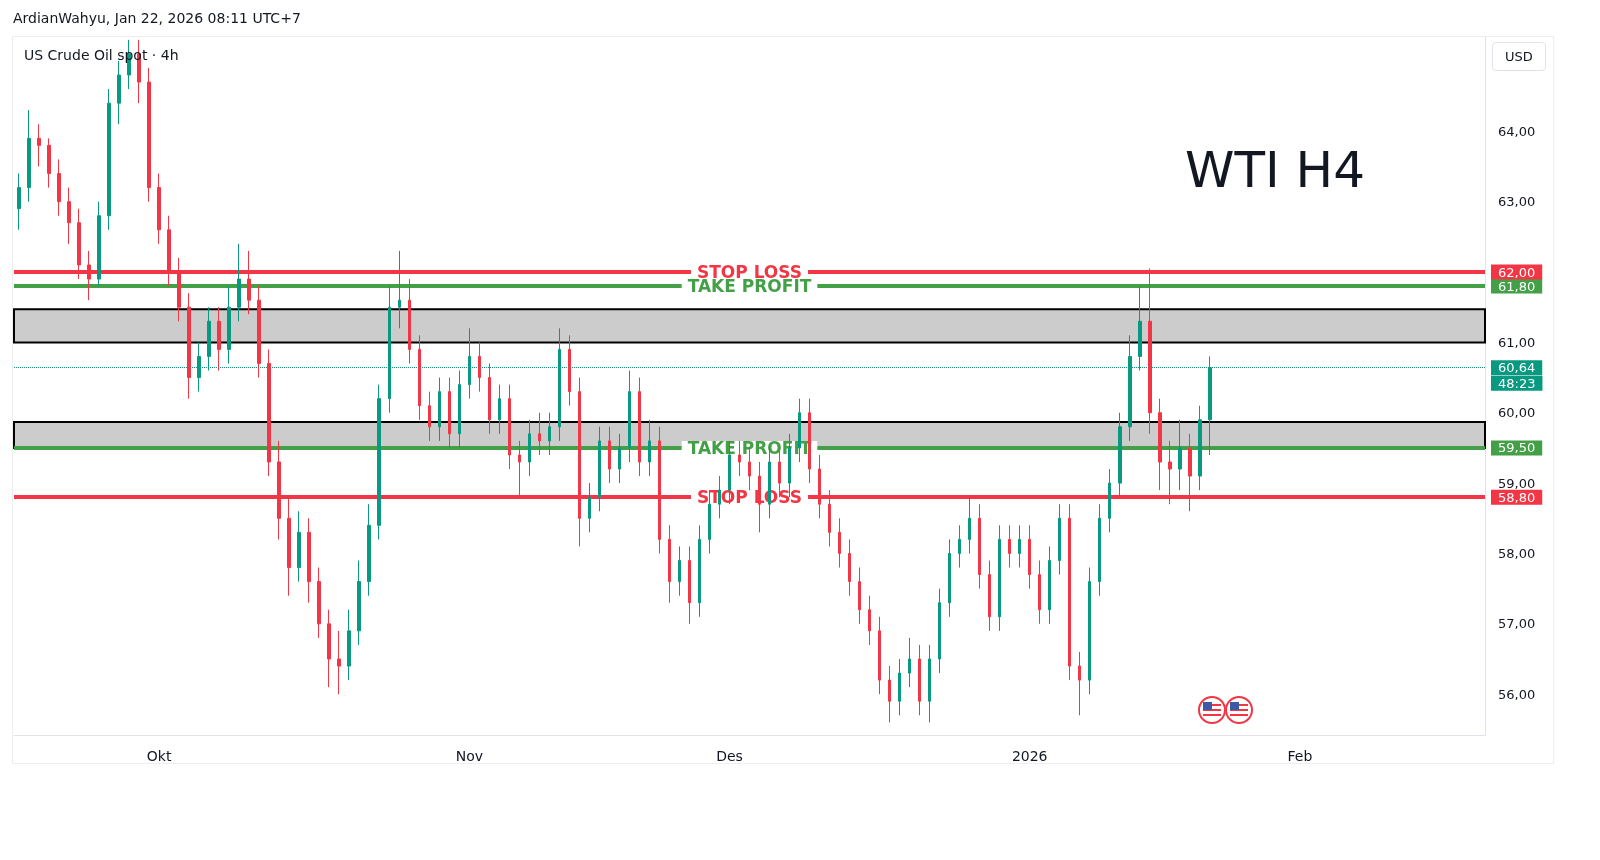 The height and width of the screenshot is (860, 1600). Describe the element at coordinates (1517, 272) in the screenshot. I see `y-tick-label: 62,00` at that location.